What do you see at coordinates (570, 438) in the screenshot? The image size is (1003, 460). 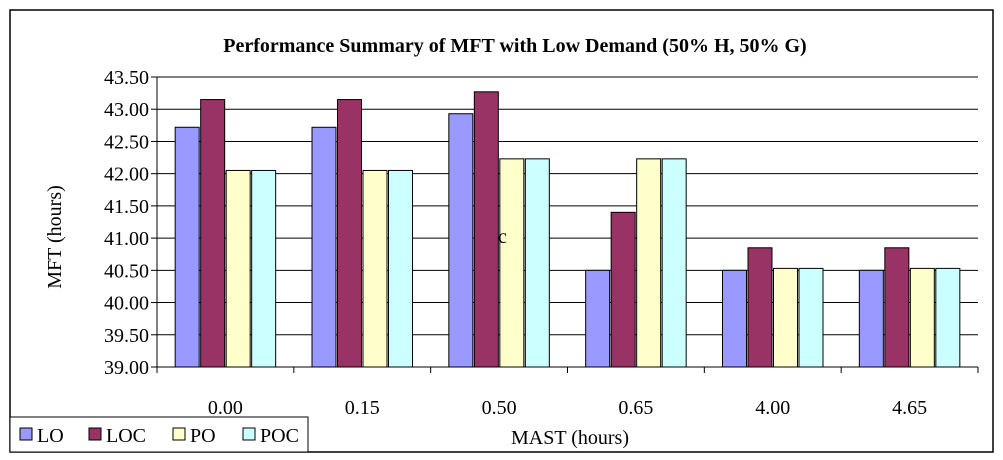 I see `x-axis-title: MAST (hours)` at bounding box center [570, 438].